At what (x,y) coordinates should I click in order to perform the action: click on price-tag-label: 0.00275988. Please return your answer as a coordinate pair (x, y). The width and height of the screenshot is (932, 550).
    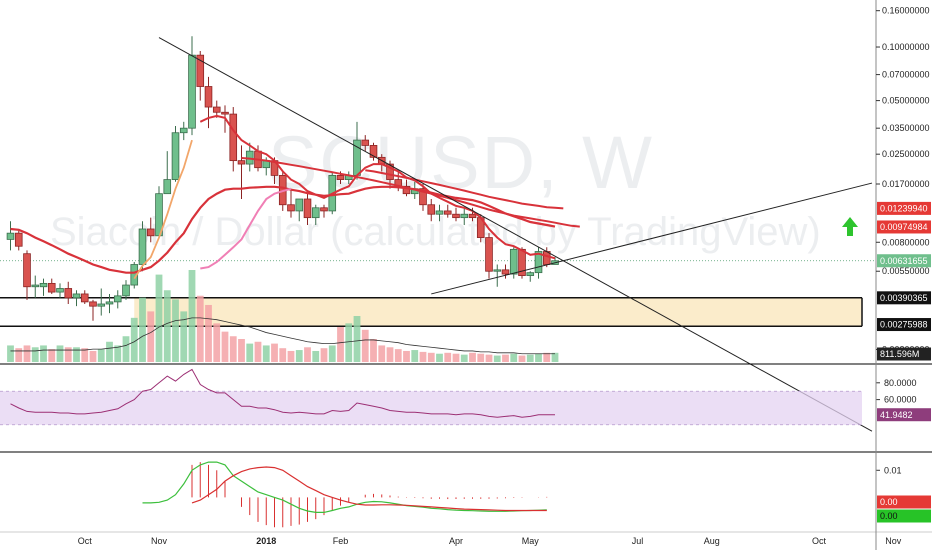
    Looking at the image, I should click on (904, 325).